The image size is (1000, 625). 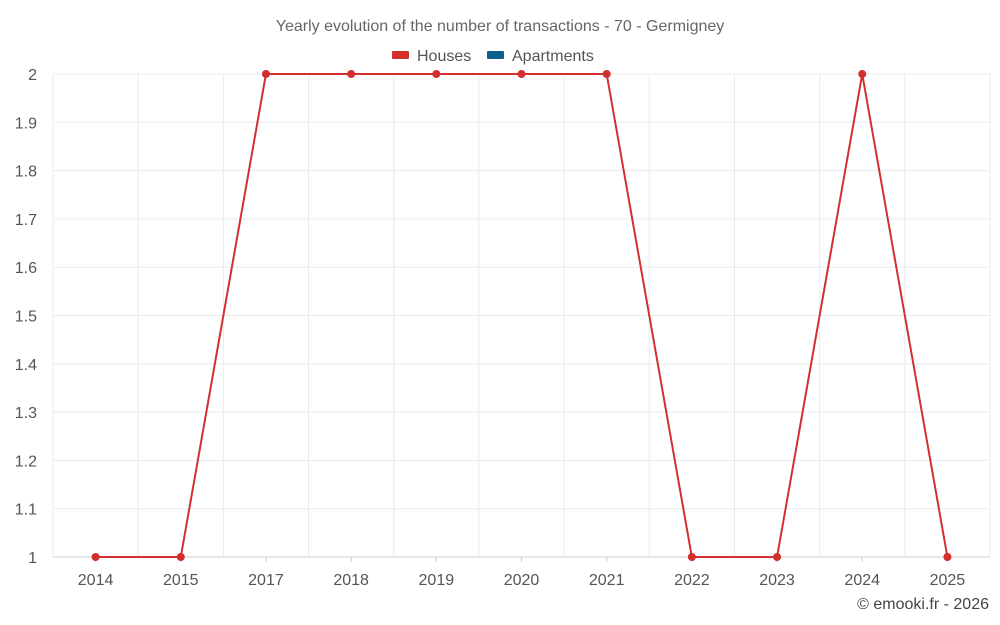 What do you see at coordinates (26, 172) in the screenshot?
I see `y-tick-label: 1.8` at bounding box center [26, 172].